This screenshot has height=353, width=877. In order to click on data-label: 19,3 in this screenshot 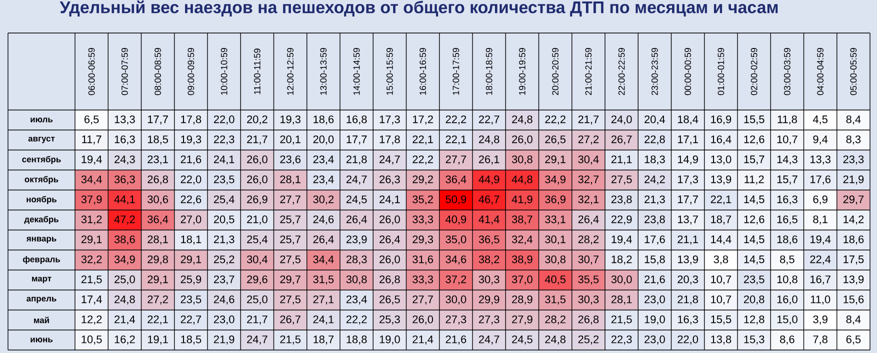, I will do `click(191, 140)`.